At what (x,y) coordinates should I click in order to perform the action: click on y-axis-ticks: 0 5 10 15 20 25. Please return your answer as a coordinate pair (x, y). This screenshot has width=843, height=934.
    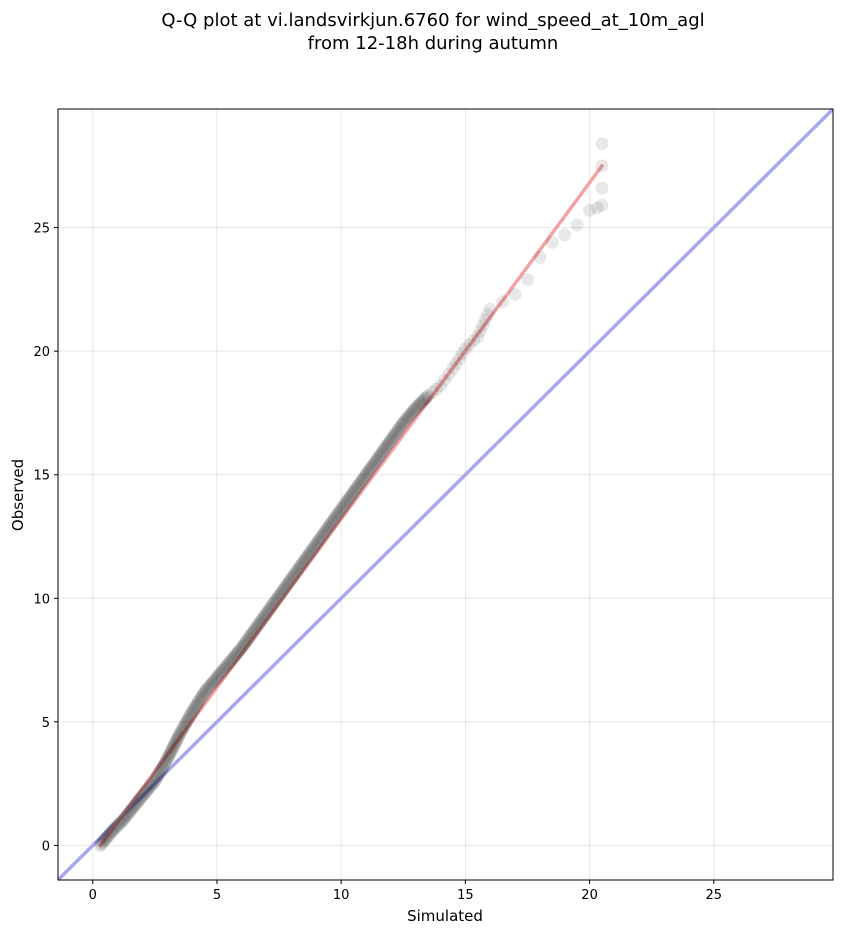
    Looking at the image, I should click on (45, 538).